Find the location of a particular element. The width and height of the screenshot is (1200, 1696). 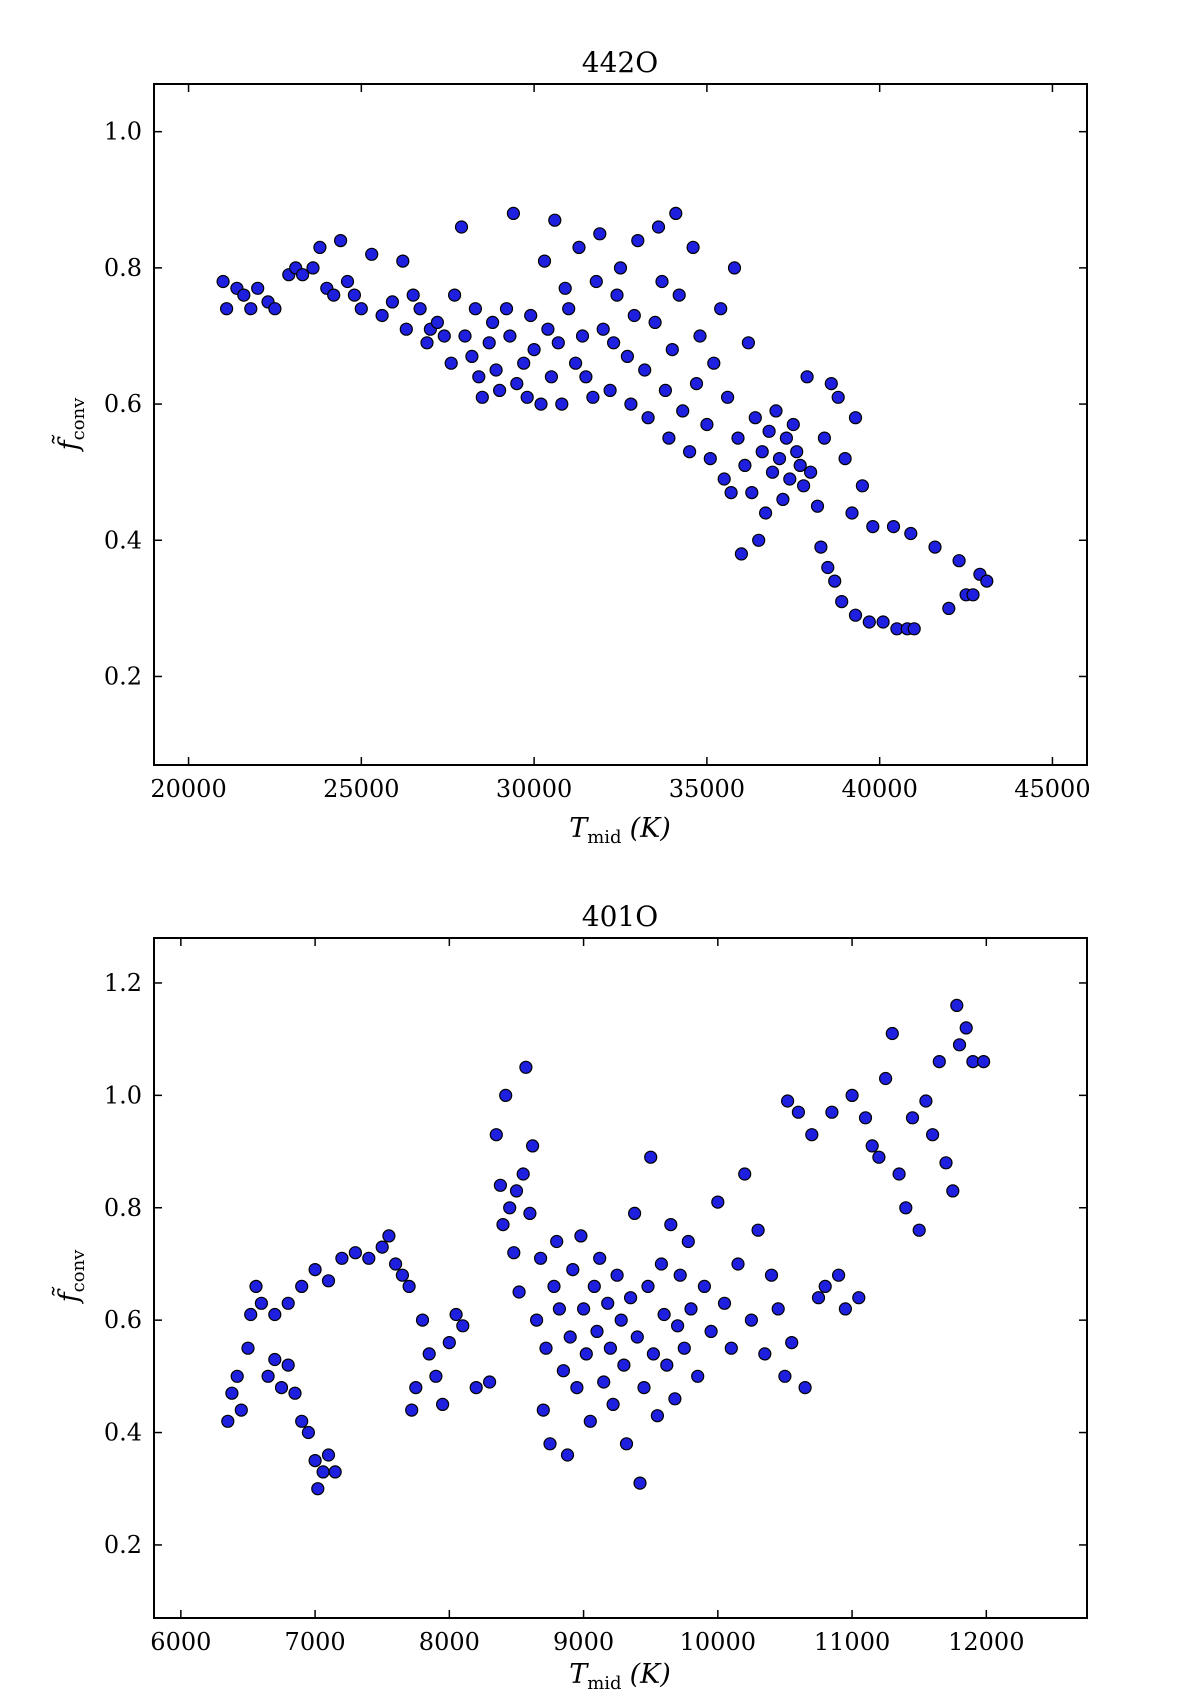

y-tick-label: 1.0 is located at coordinates (123, 1095).